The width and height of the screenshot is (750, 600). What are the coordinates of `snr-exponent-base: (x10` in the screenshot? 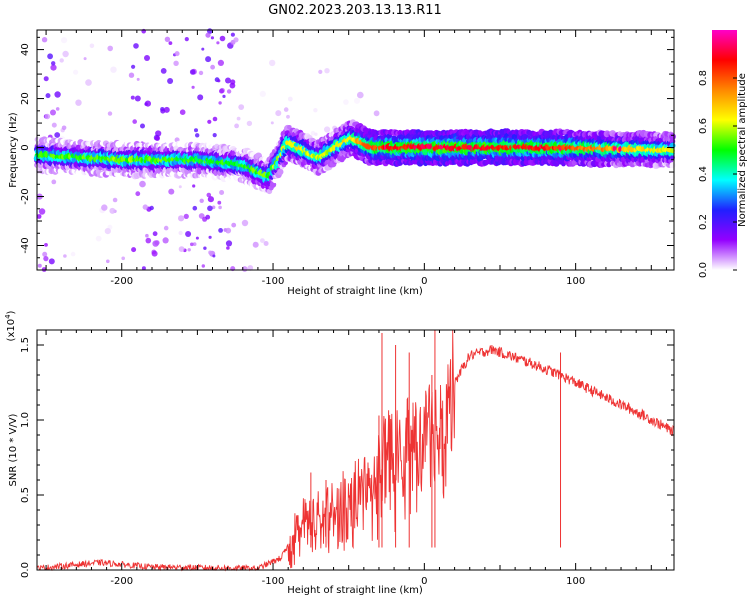 It's located at (11, 330).